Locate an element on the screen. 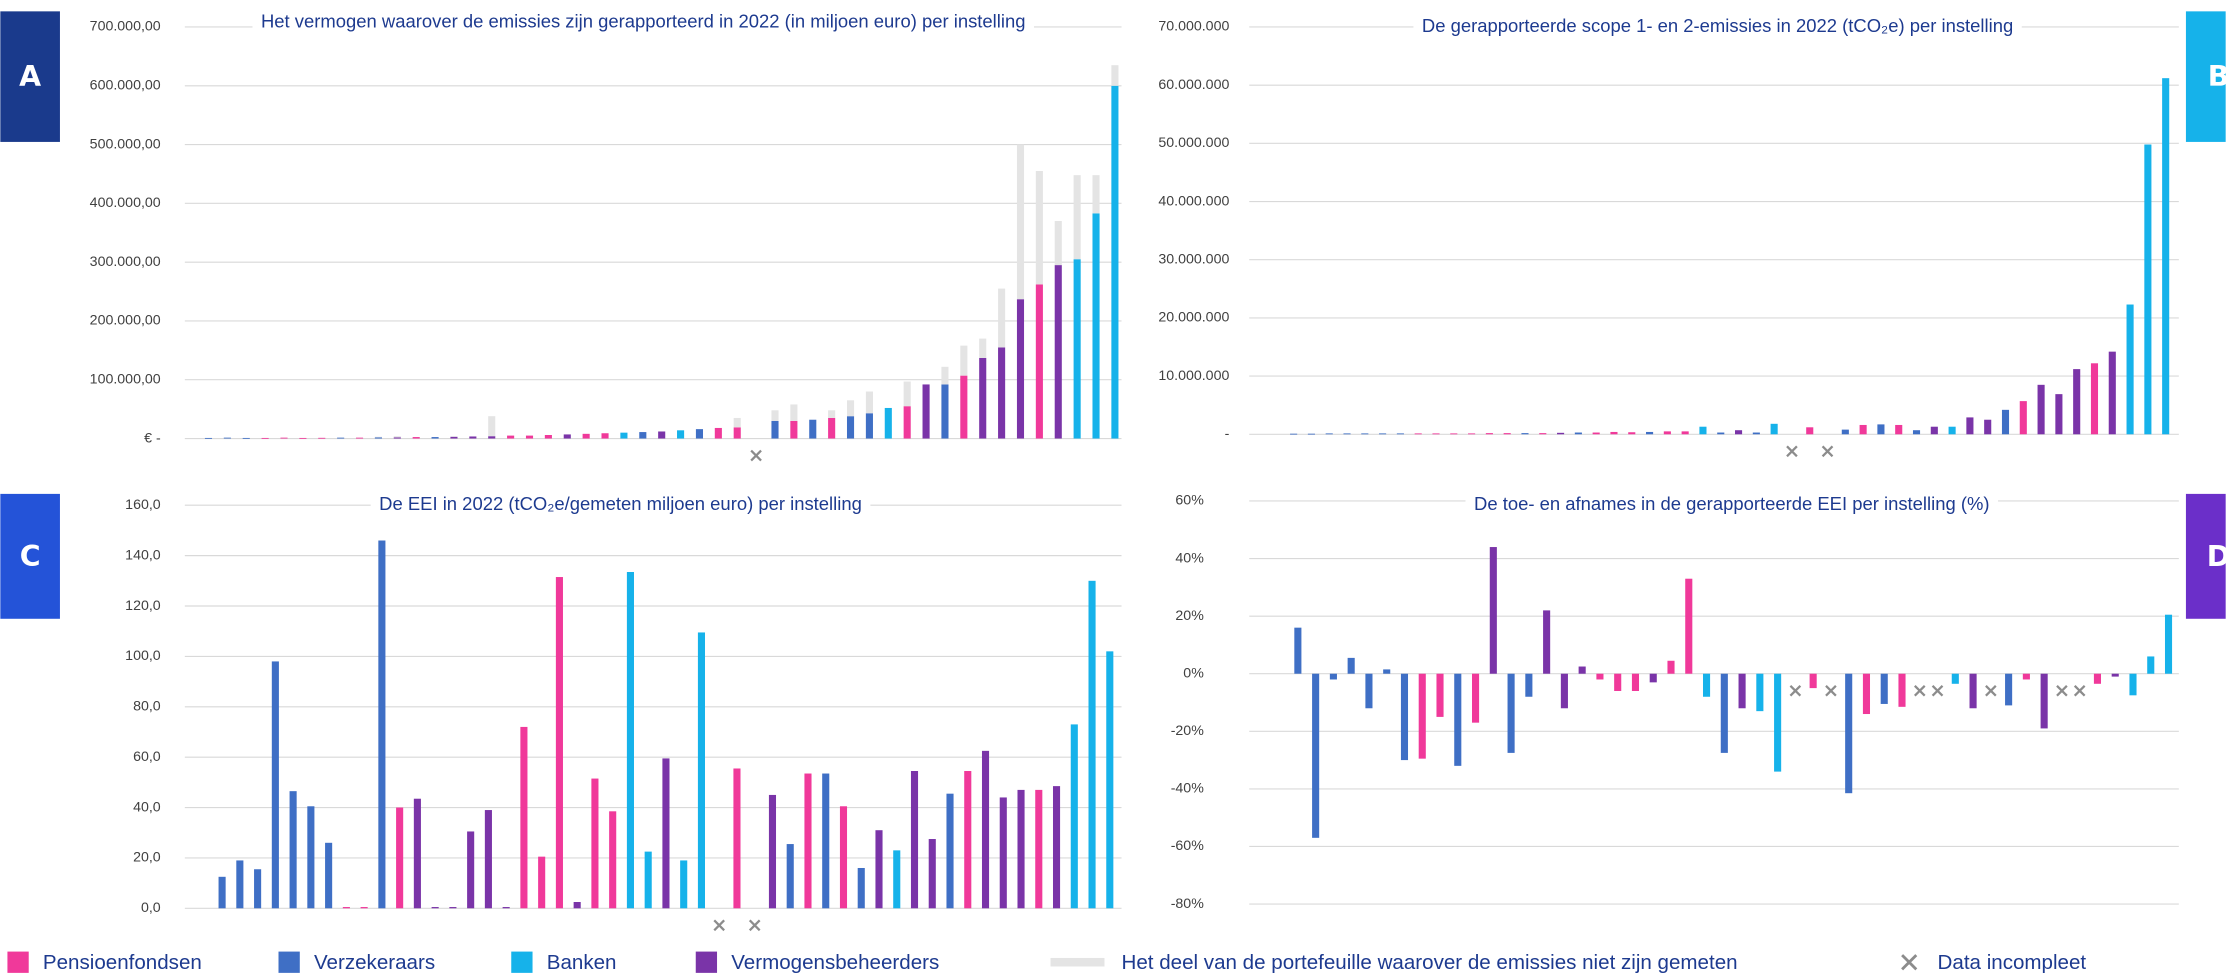  y-tick-label: 120,0 is located at coordinates (143, 606).